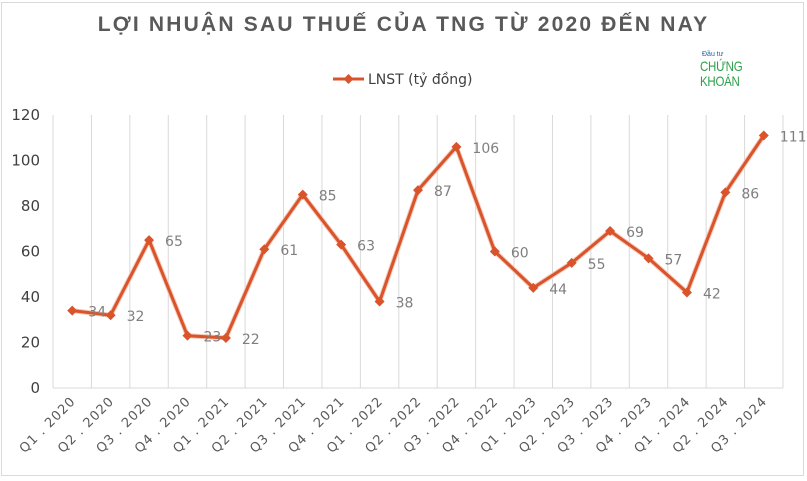 This screenshot has height=481, width=807. What do you see at coordinates (30, 297) in the screenshot?
I see `y-tick-label: 40` at bounding box center [30, 297].